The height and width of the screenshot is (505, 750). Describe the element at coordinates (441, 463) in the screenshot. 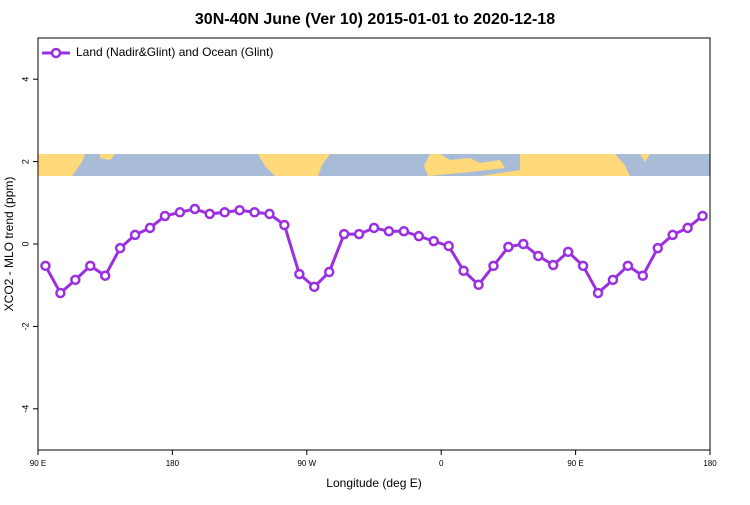

I see `x-tick-label: 0` at that location.